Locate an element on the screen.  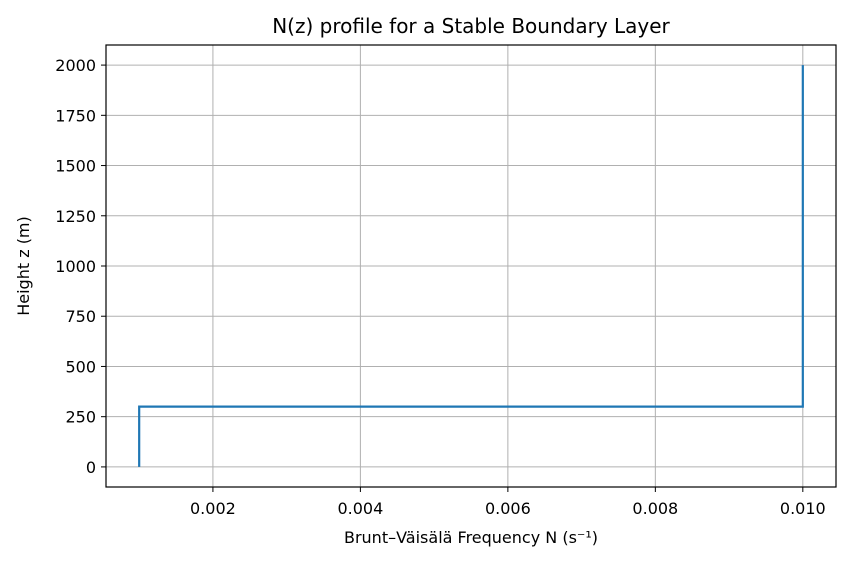
x-axis: 0.002 0.004 0.006 0.008 0.010 is located at coordinates (508, 502).